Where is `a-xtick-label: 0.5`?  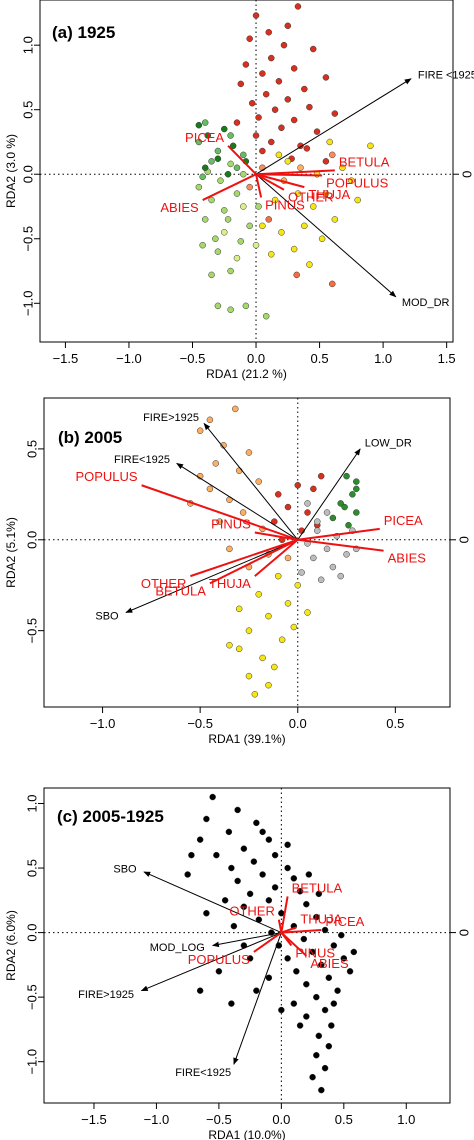
a-xtick-label: 0.5 is located at coordinates (320, 358).